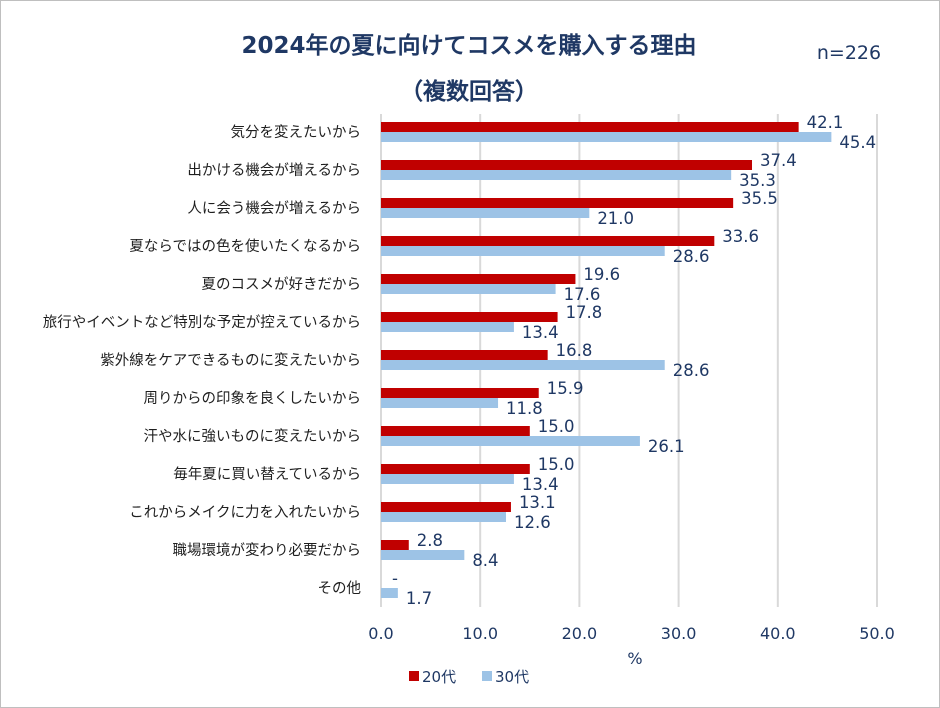  Describe the element at coordinates (274, 208) in the screenshot. I see `category-label: 人に会う機会が増えるから` at that location.